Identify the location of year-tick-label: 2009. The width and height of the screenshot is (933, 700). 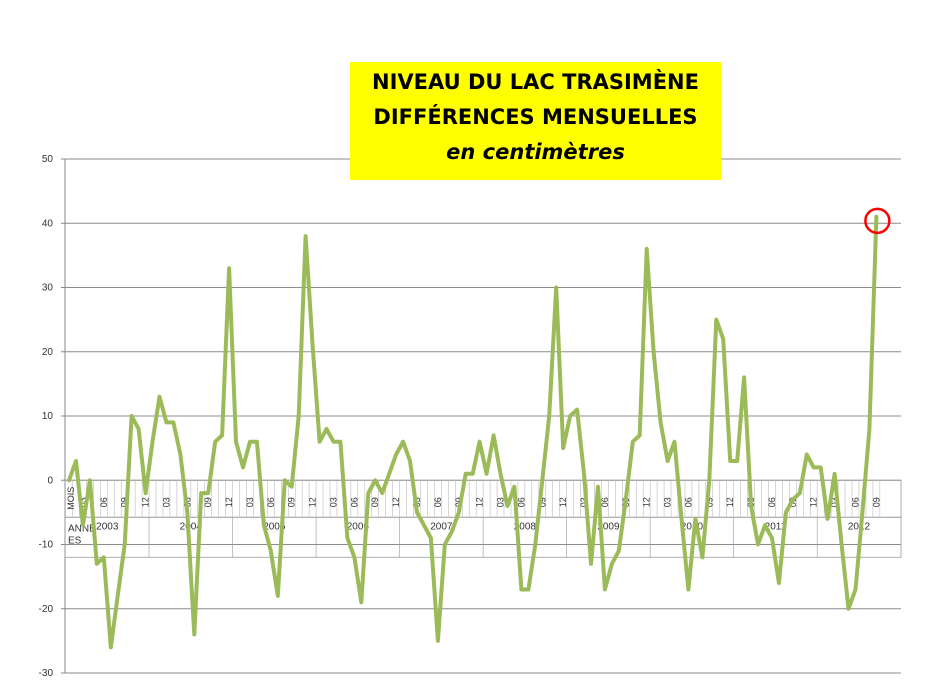
(608, 526).